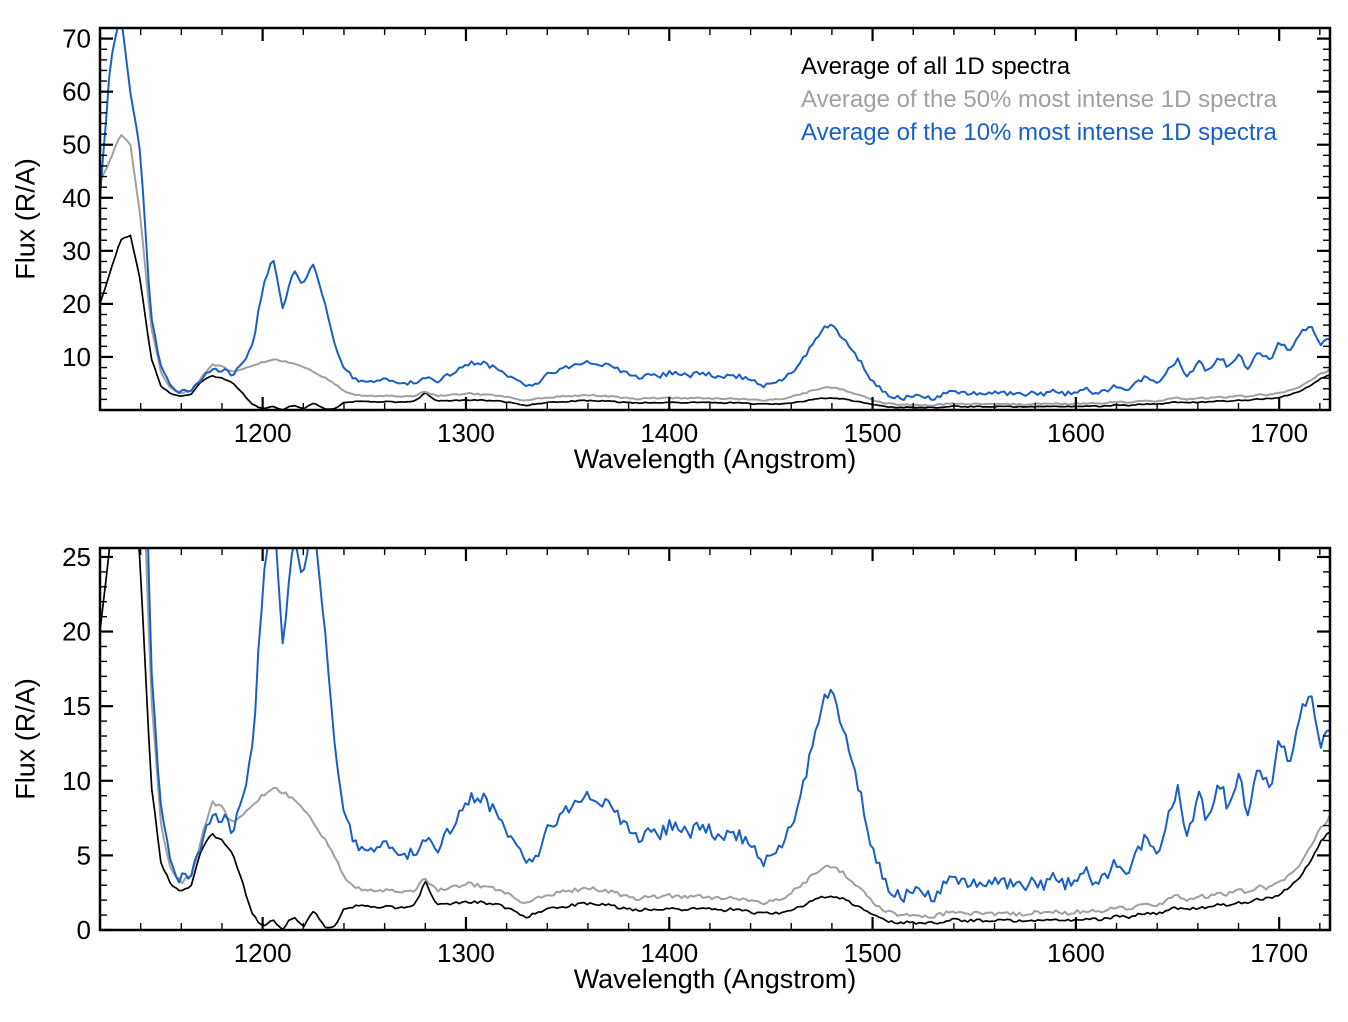 The width and height of the screenshot is (1348, 1022). Describe the element at coordinates (76, 251) in the screenshot. I see `y-tick-label: 30` at that location.